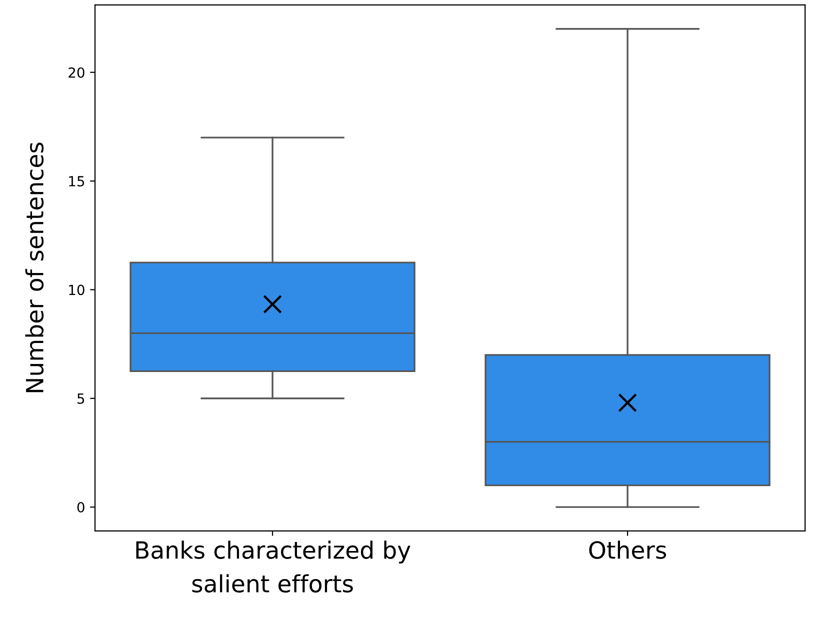 This screenshot has height=621, width=819. I want to click on y-tick-label: 5, so click(81, 399).